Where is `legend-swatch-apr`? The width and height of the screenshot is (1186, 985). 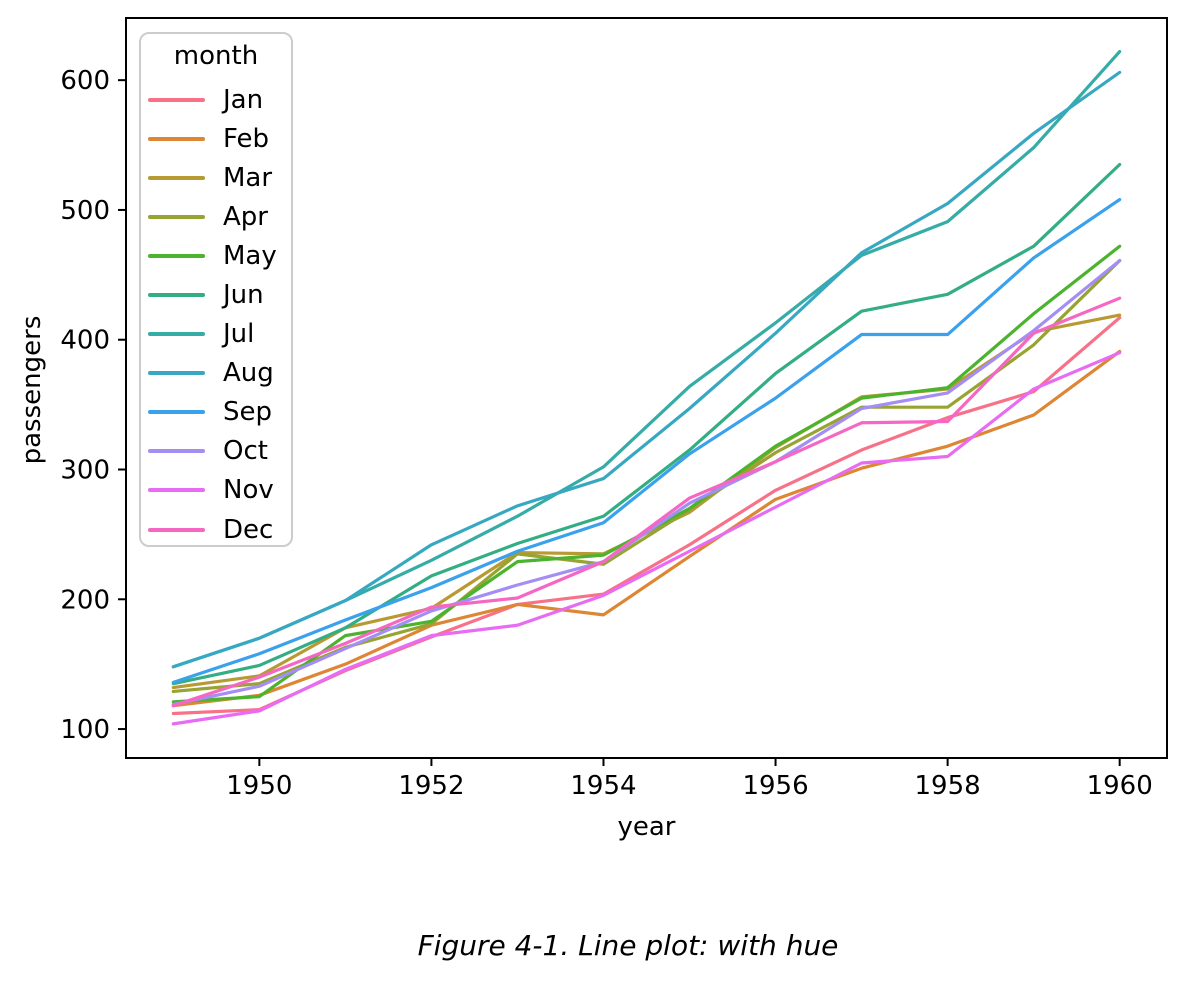 legend-swatch-apr is located at coordinates (176, 216).